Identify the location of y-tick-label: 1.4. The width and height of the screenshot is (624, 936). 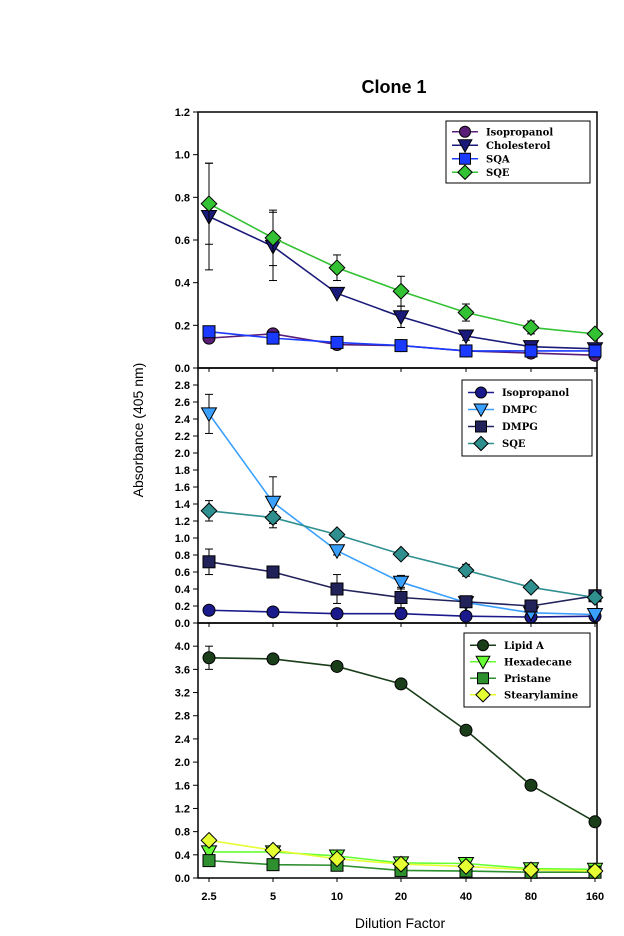
(183, 505).